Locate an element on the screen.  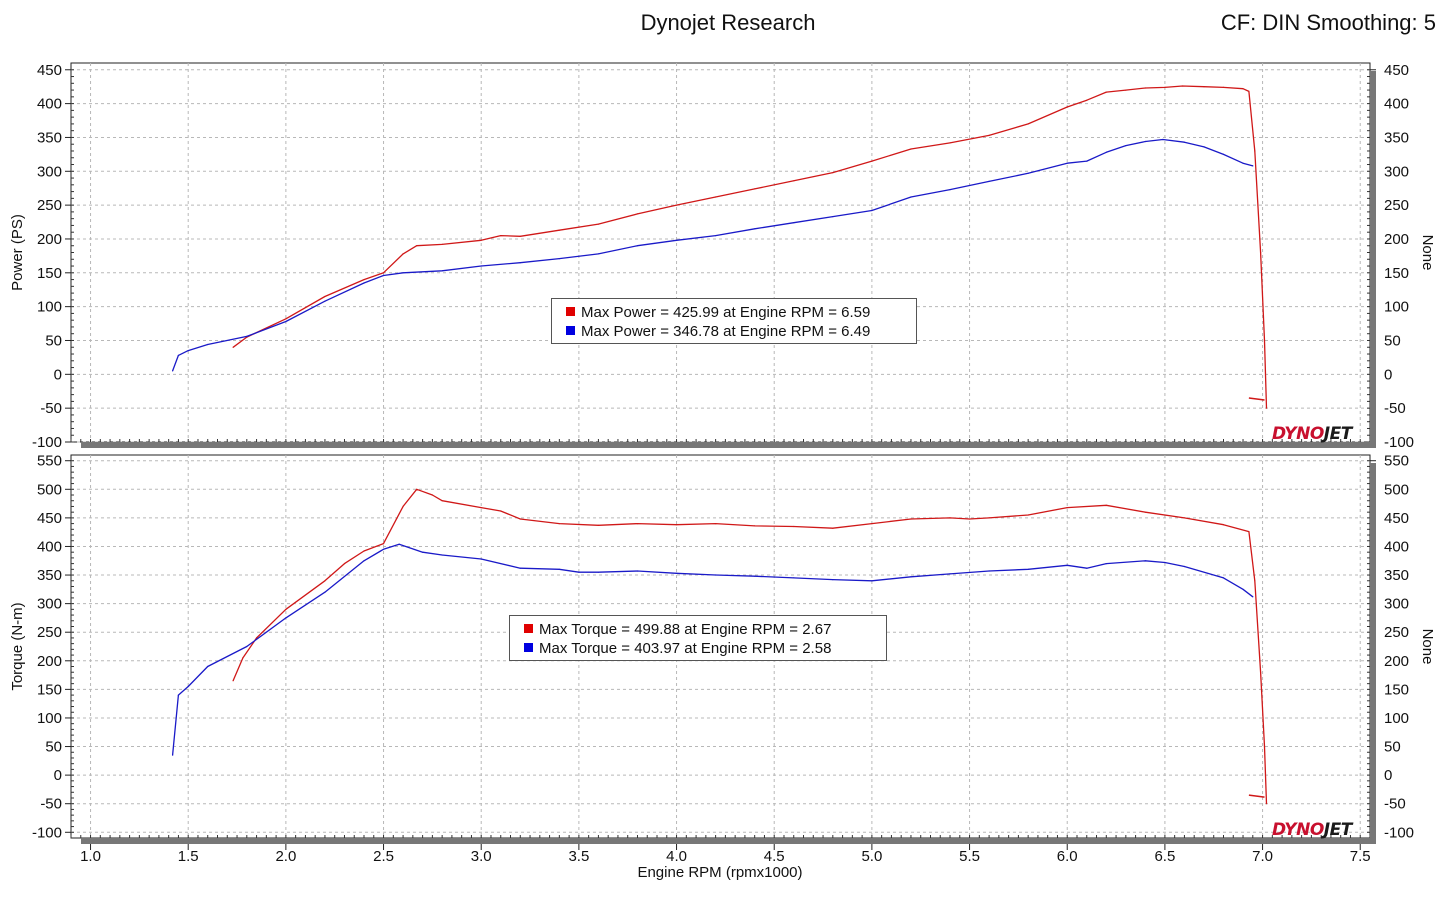
power-y-tick-label-right: 350 is located at coordinates (1396, 137).